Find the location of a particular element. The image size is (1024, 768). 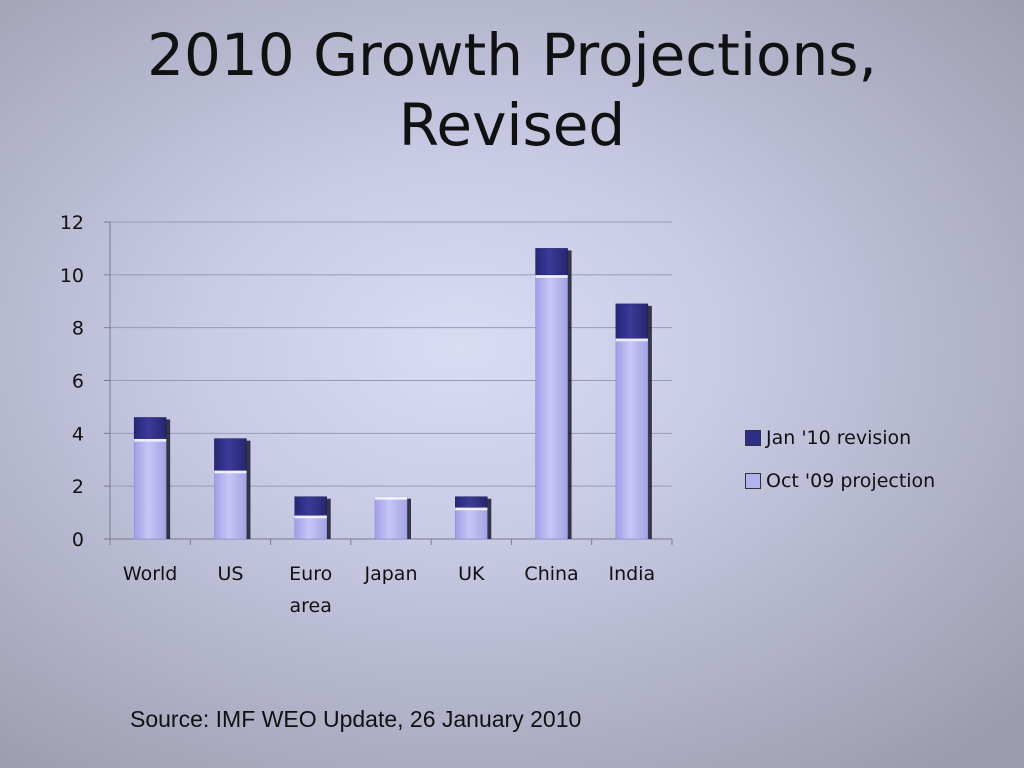

bar-oct09-euro-area is located at coordinates (310, 527).